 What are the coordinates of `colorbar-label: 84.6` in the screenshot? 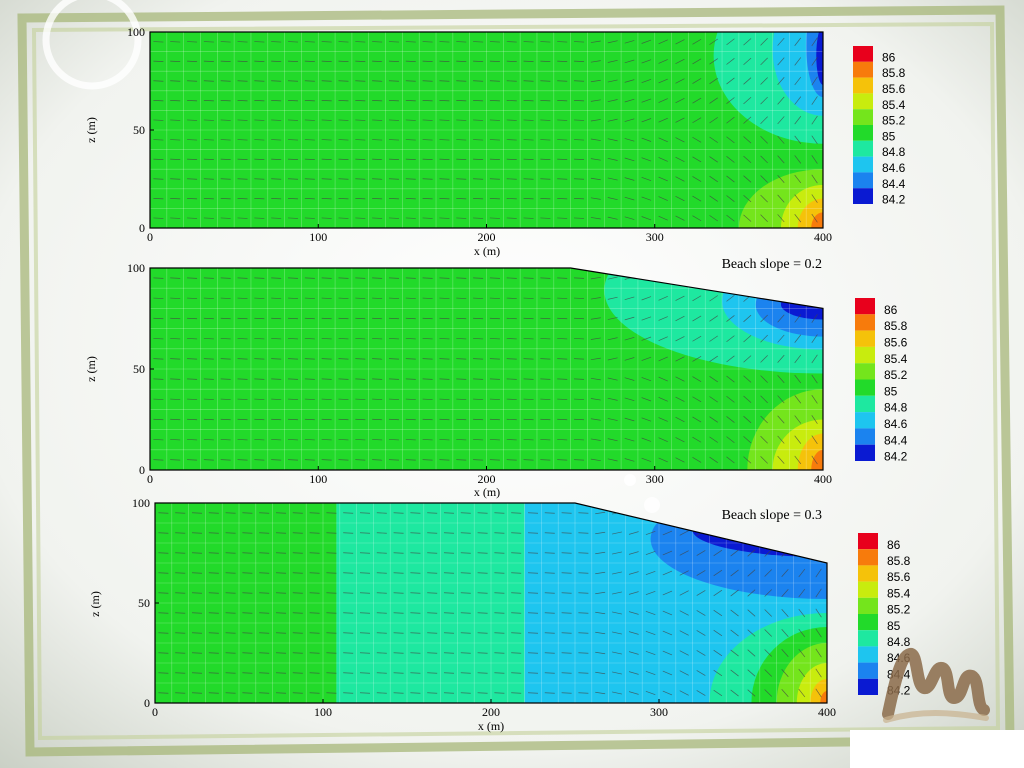 It's located at (896, 424).